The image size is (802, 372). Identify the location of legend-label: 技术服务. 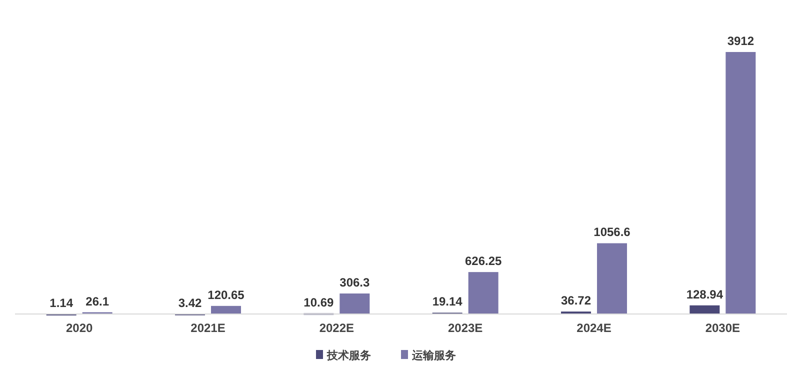
(348, 355).